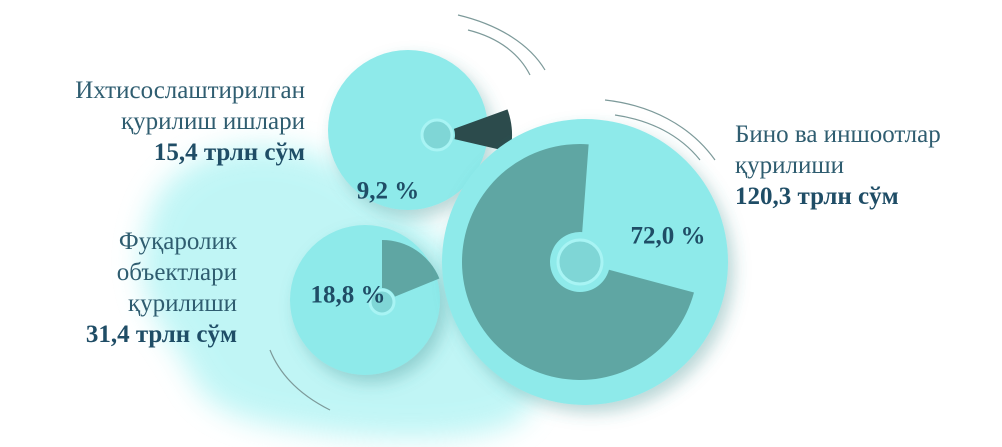 The width and height of the screenshot is (1002, 447). I want to click on category-label: Фуқаролик объектлари қурилиши, so click(176, 272).